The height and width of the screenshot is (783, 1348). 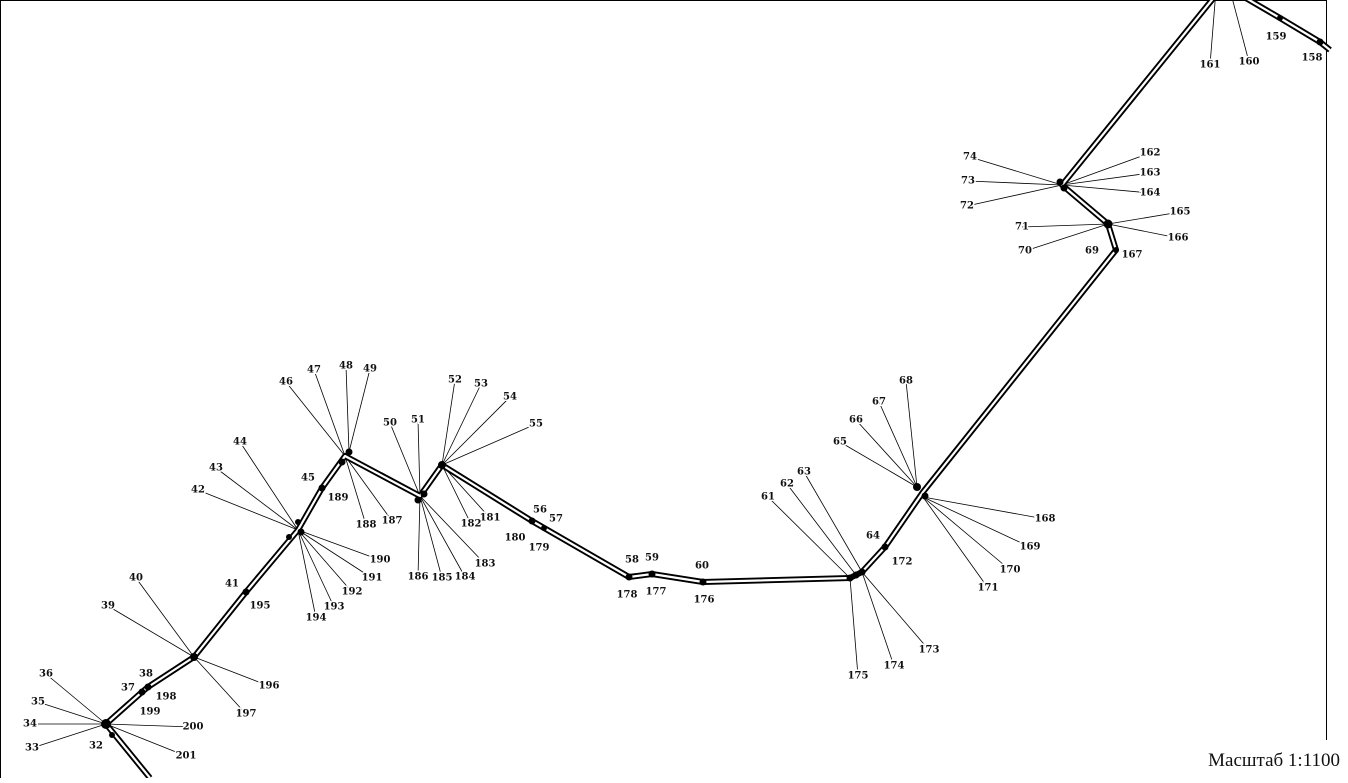 I want to click on point-label-181: 181, so click(x=490, y=518).